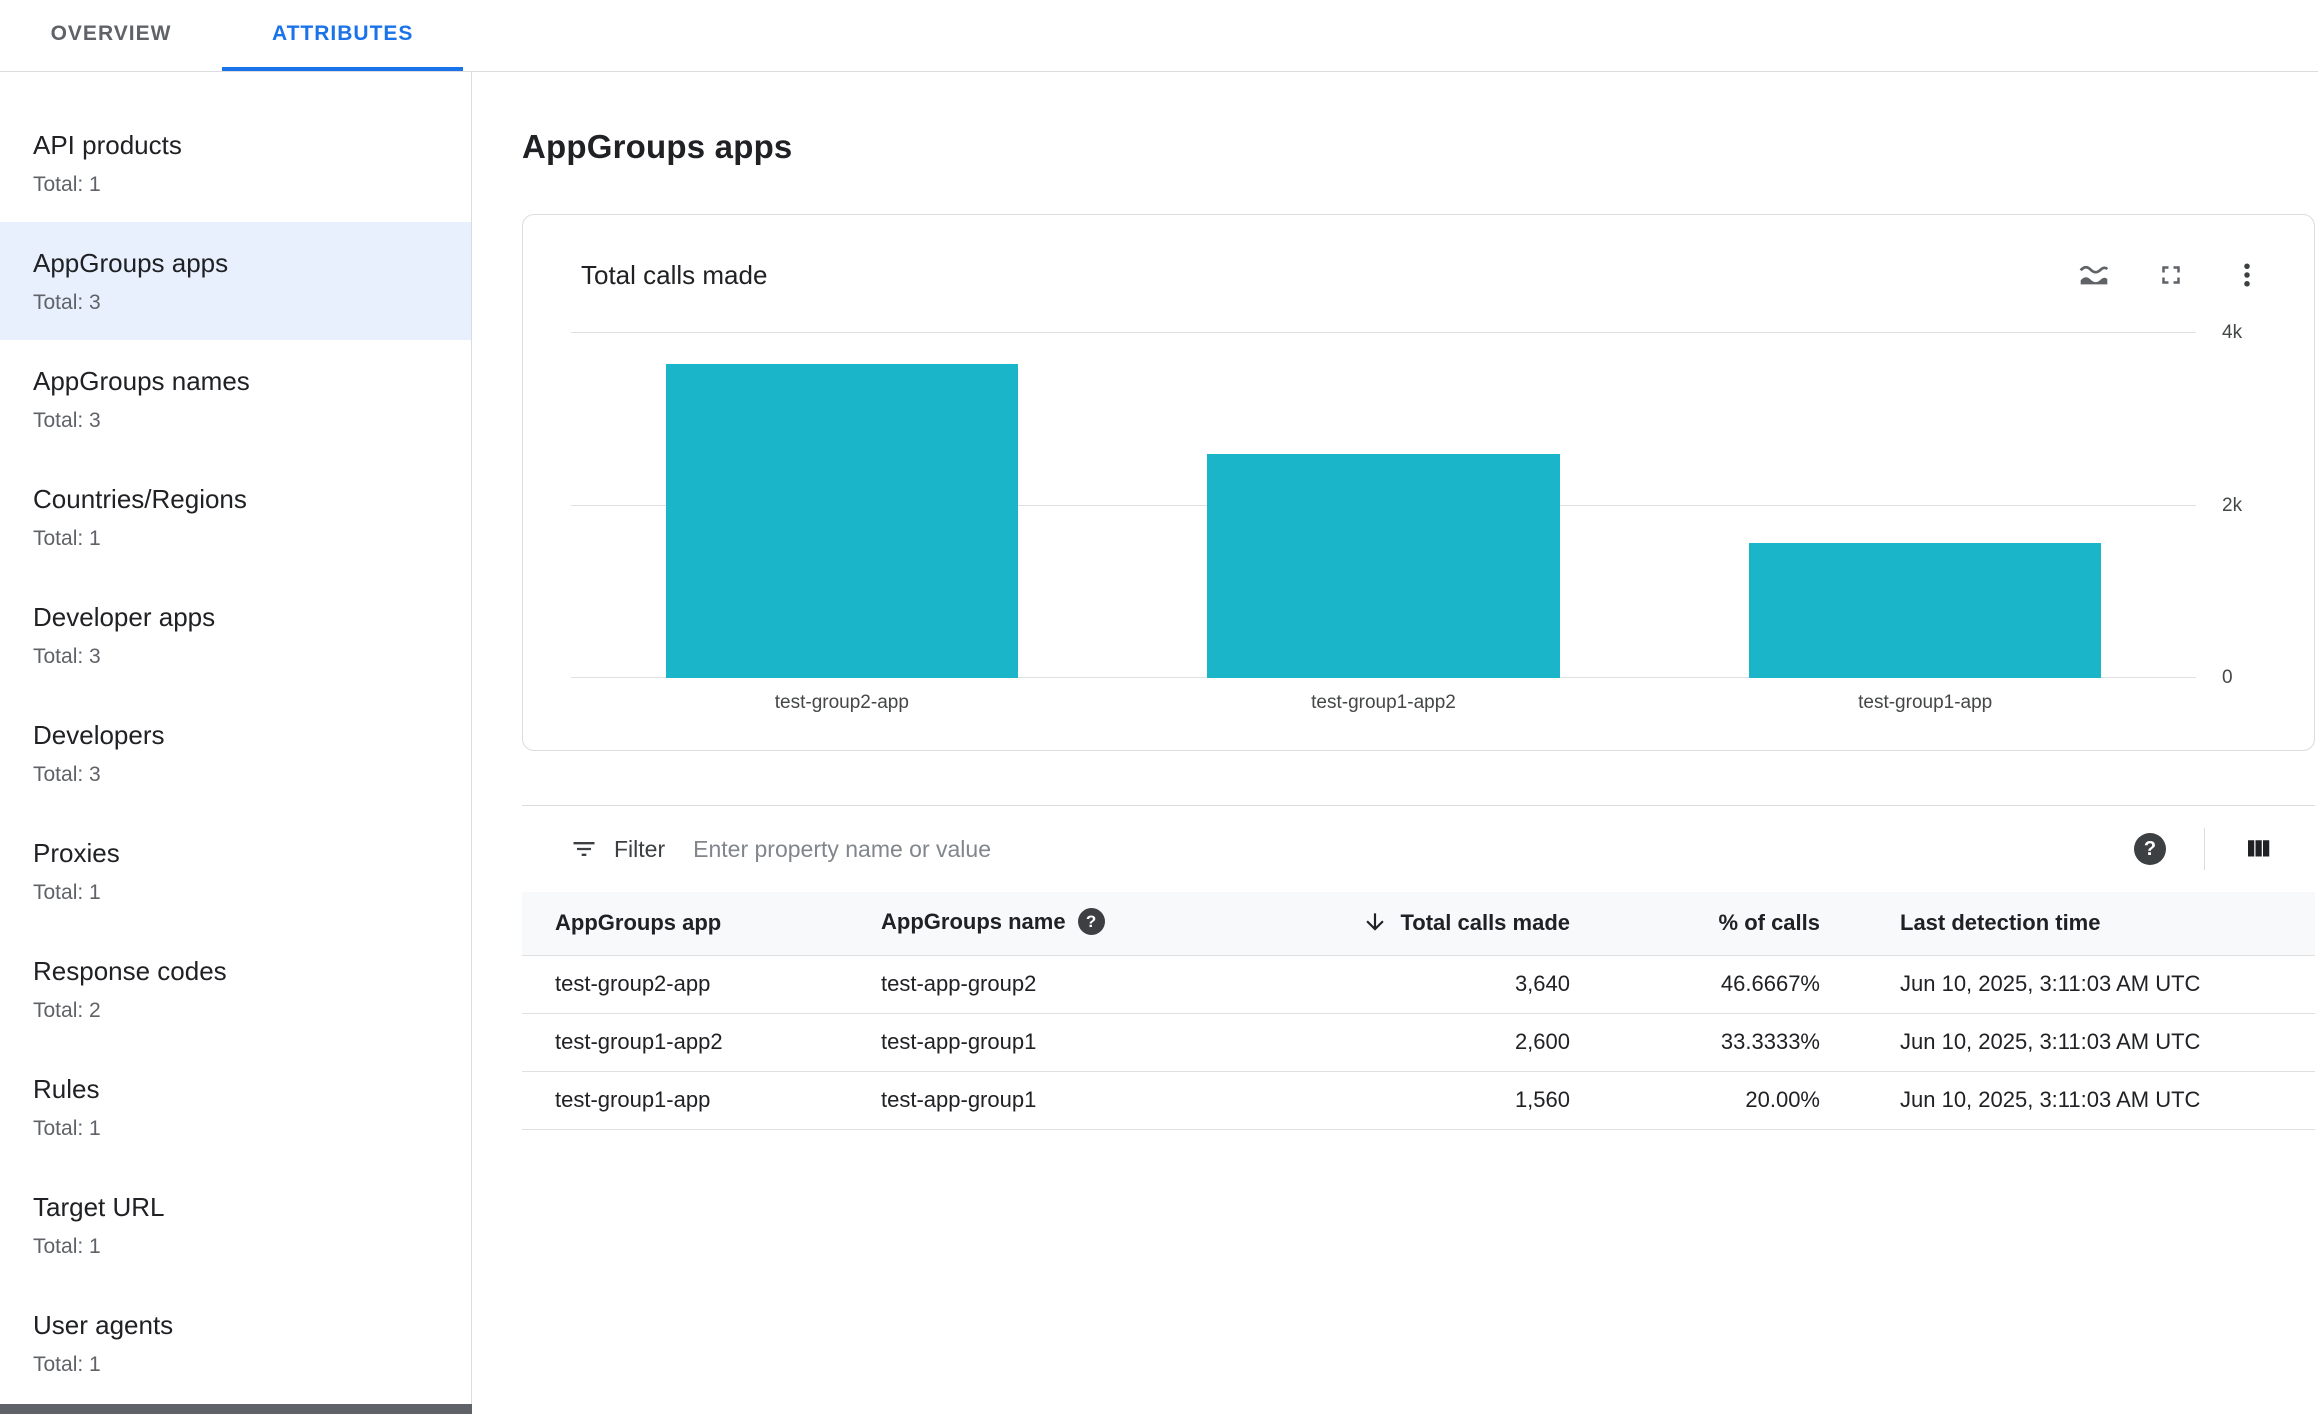 The height and width of the screenshot is (1414, 2318). What do you see at coordinates (1715, 924) in the screenshot?
I see `column-header-of-calls: % of calls` at bounding box center [1715, 924].